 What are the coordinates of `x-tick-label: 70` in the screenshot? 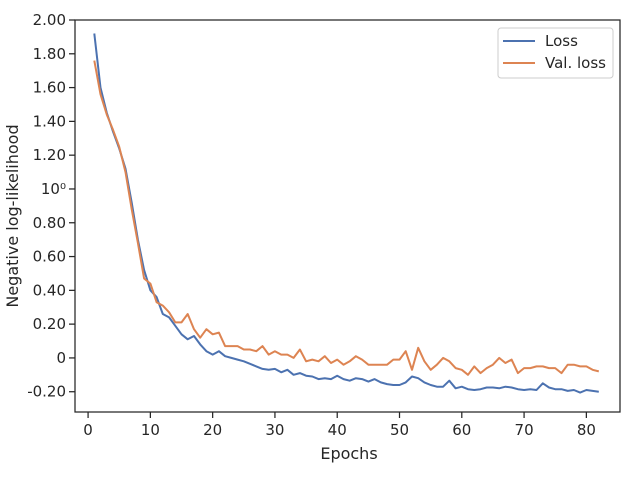 It's located at (524, 430).